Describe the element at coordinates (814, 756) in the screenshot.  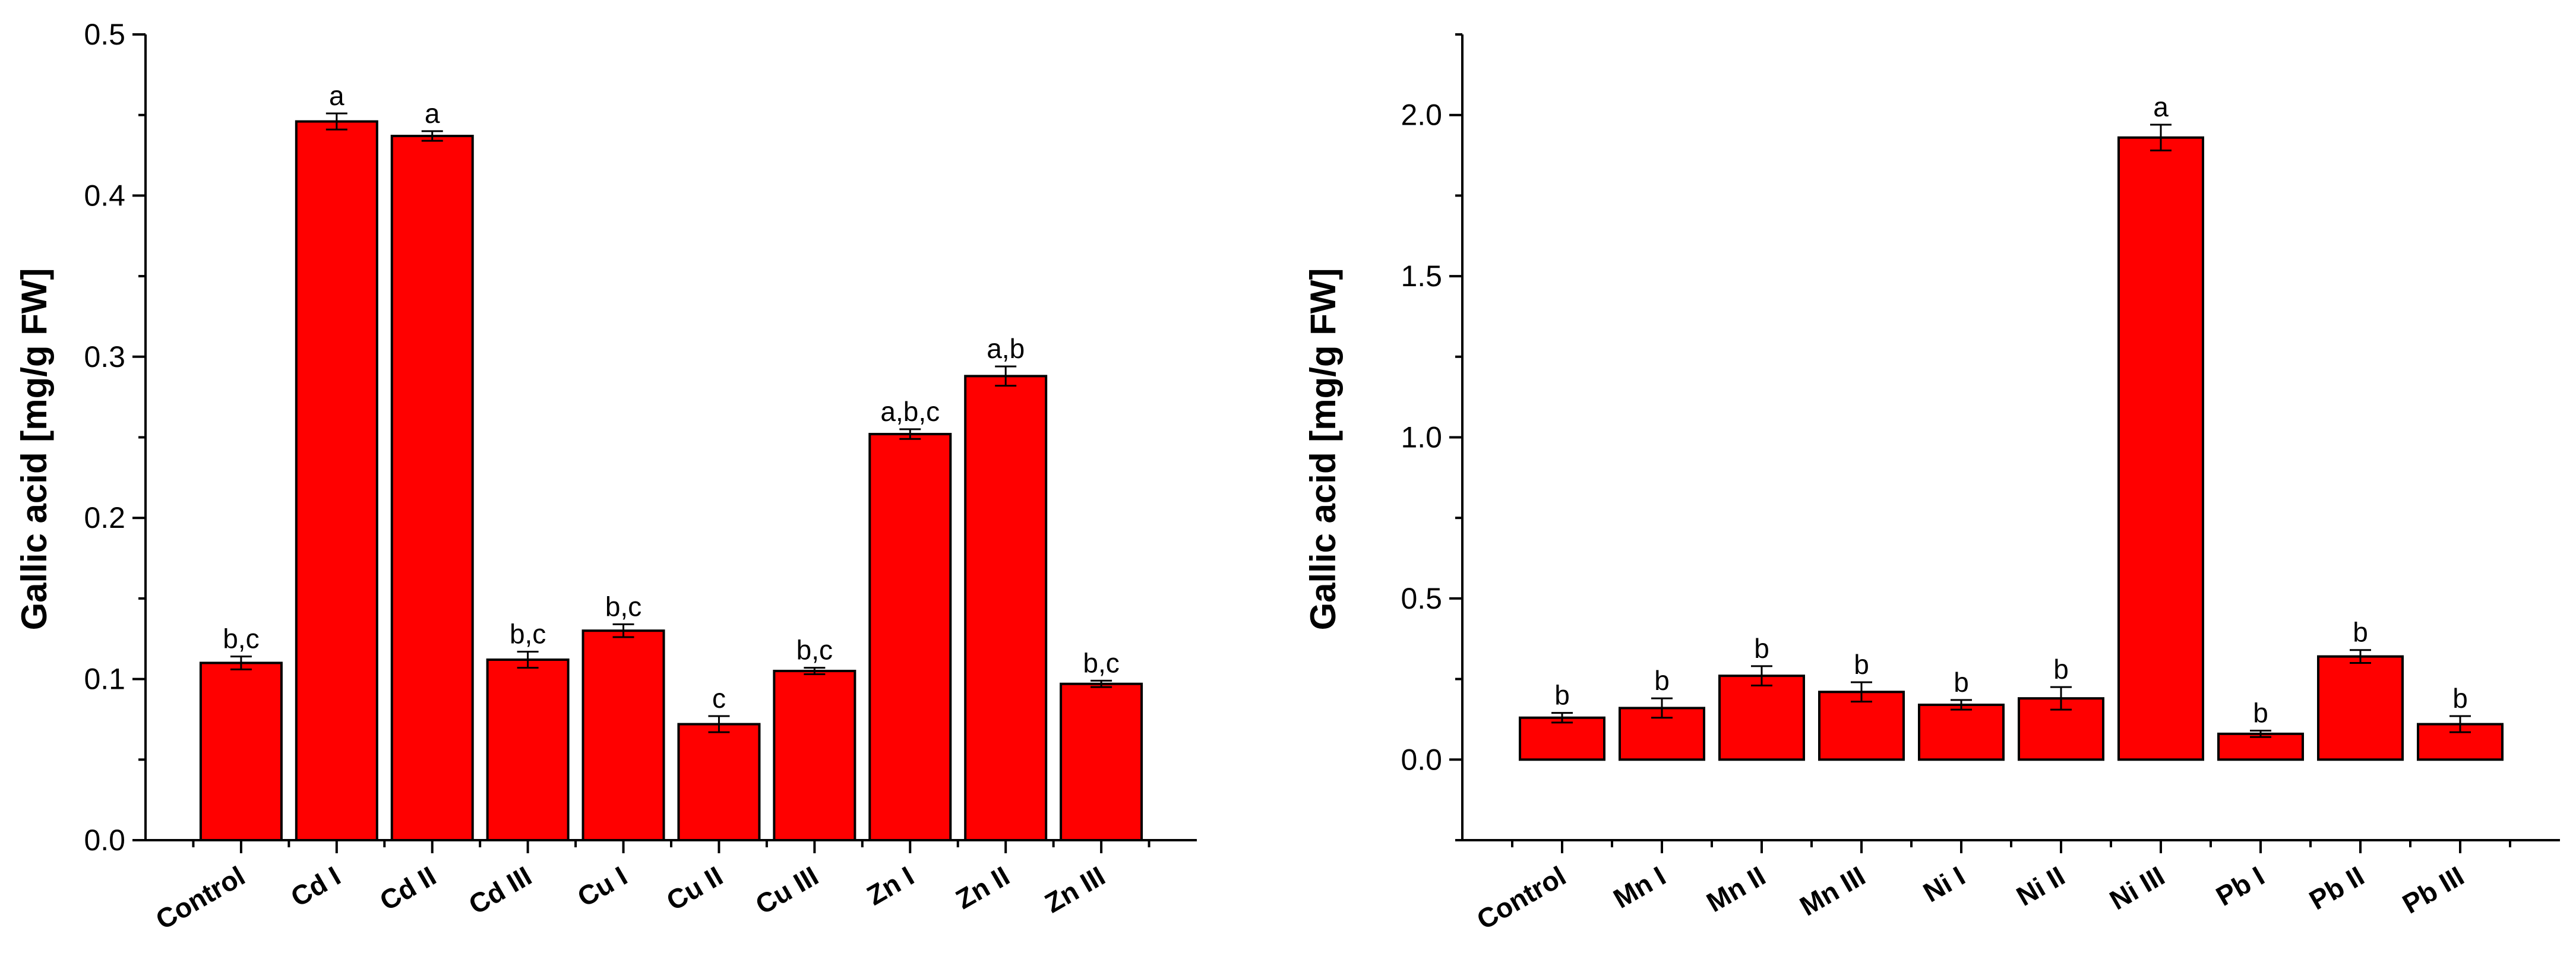
I see `bar-cu-iii` at that location.